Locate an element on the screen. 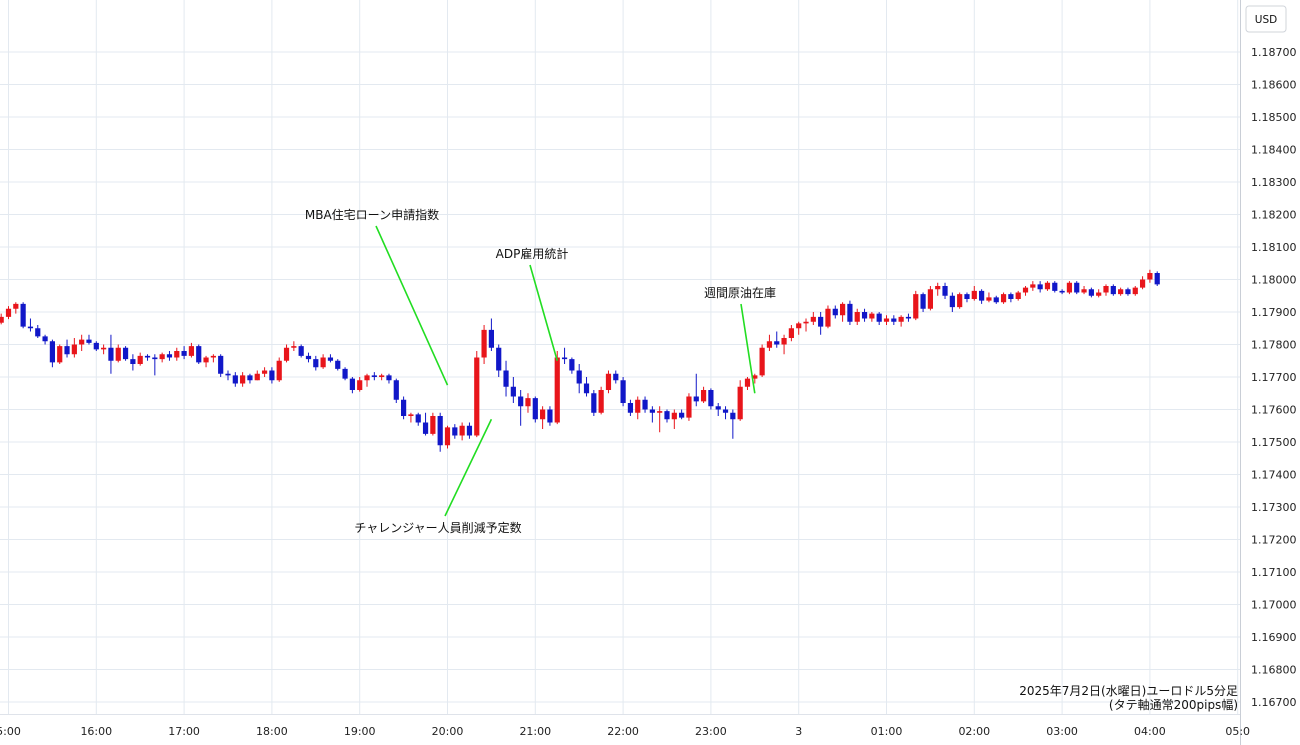 The width and height of the screenshot is (1300, 745). x-tick-label: 3 is located at coordinates (798, 731).